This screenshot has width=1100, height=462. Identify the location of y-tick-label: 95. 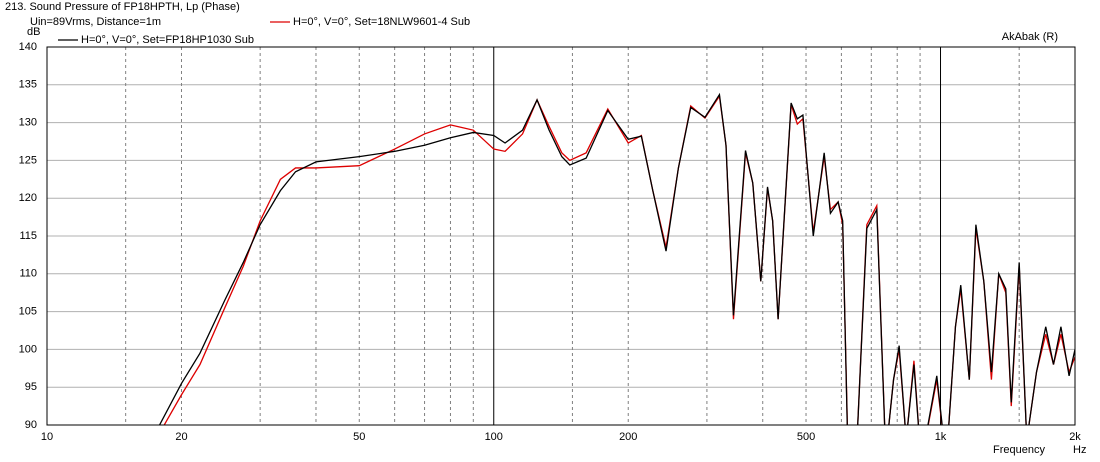
(31, 387).